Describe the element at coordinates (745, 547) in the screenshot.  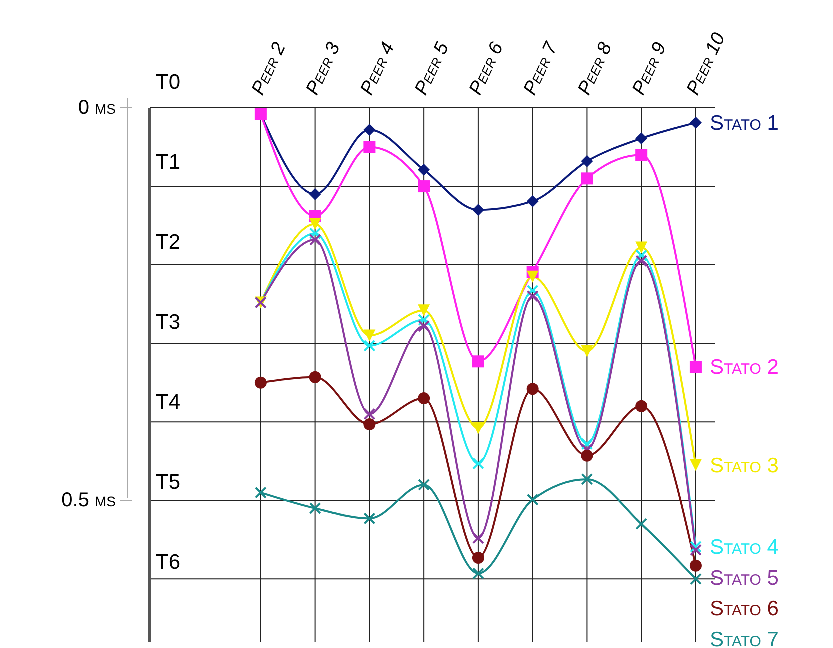
I see `series-label: Stato 4` at that location.